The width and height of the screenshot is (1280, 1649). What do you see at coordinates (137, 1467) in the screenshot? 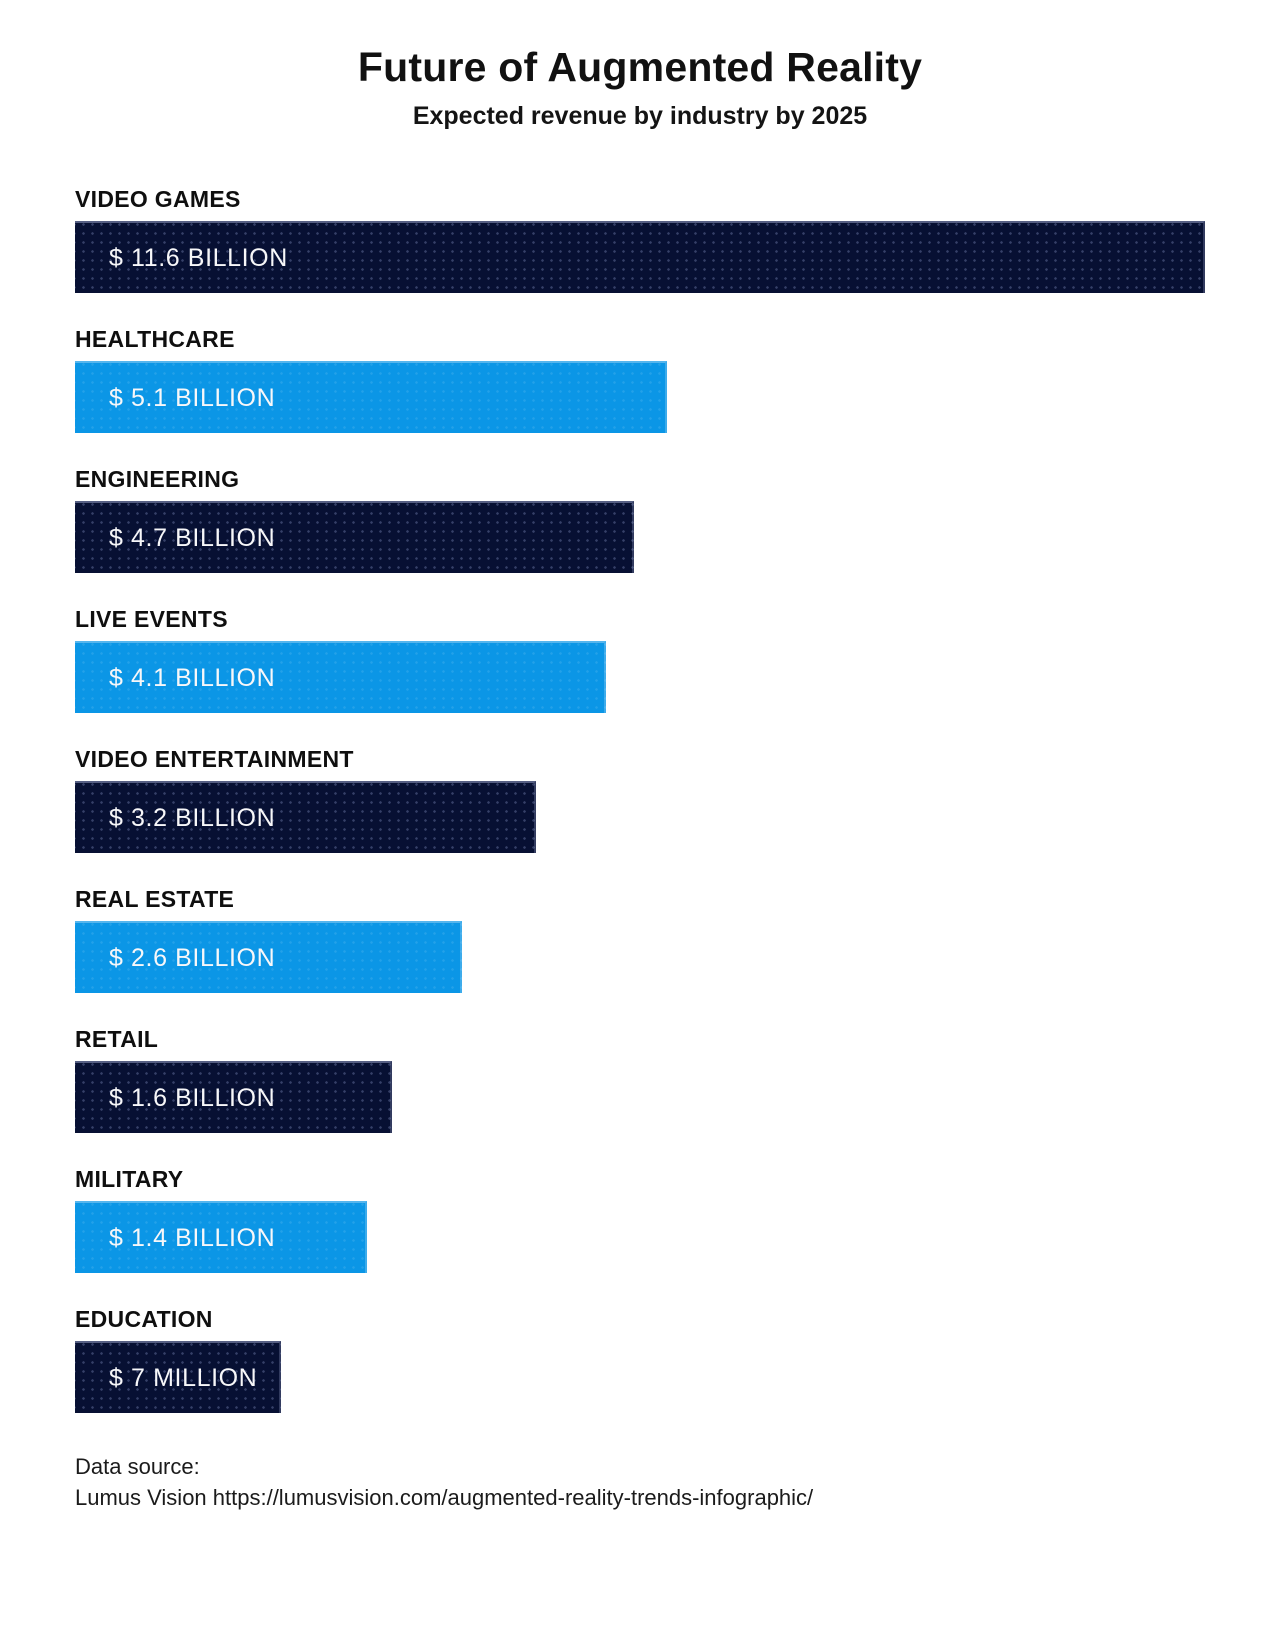
I see `data-source-label: Data source:` at bounding box center [137, 1467].